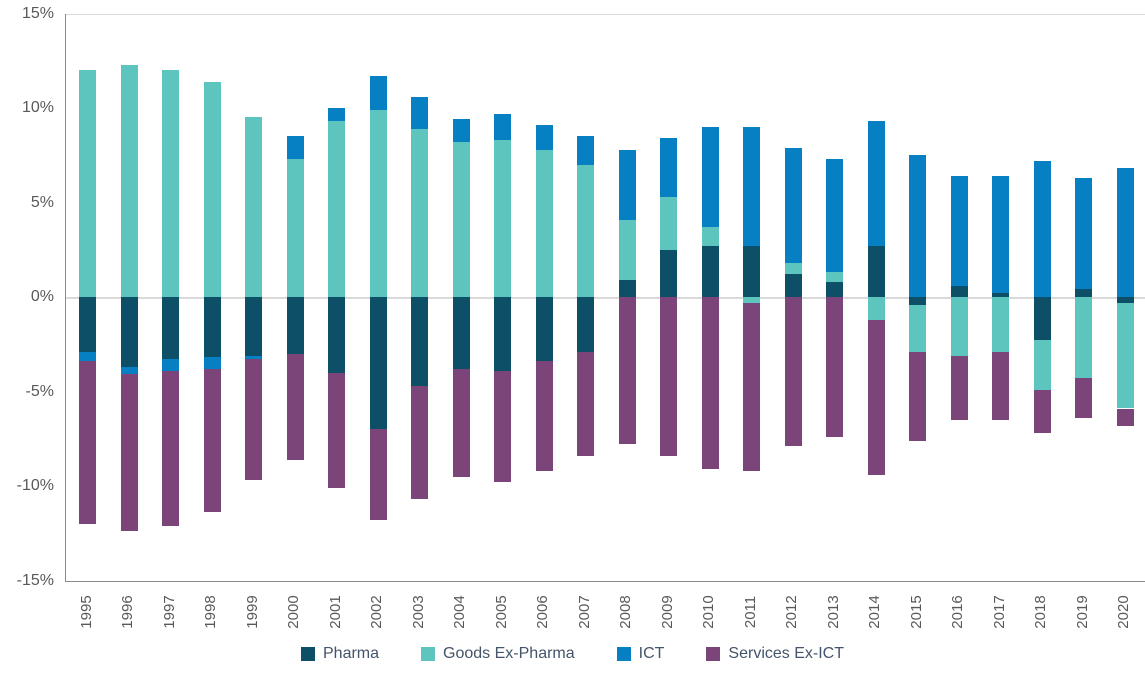 The width and height of the screenshot is (1145, 676). What do you see at coordinates (585, 403) in the screenshot?
I see `bar-segment-services-ex-ict-2007` at bounding box center [585, 403].